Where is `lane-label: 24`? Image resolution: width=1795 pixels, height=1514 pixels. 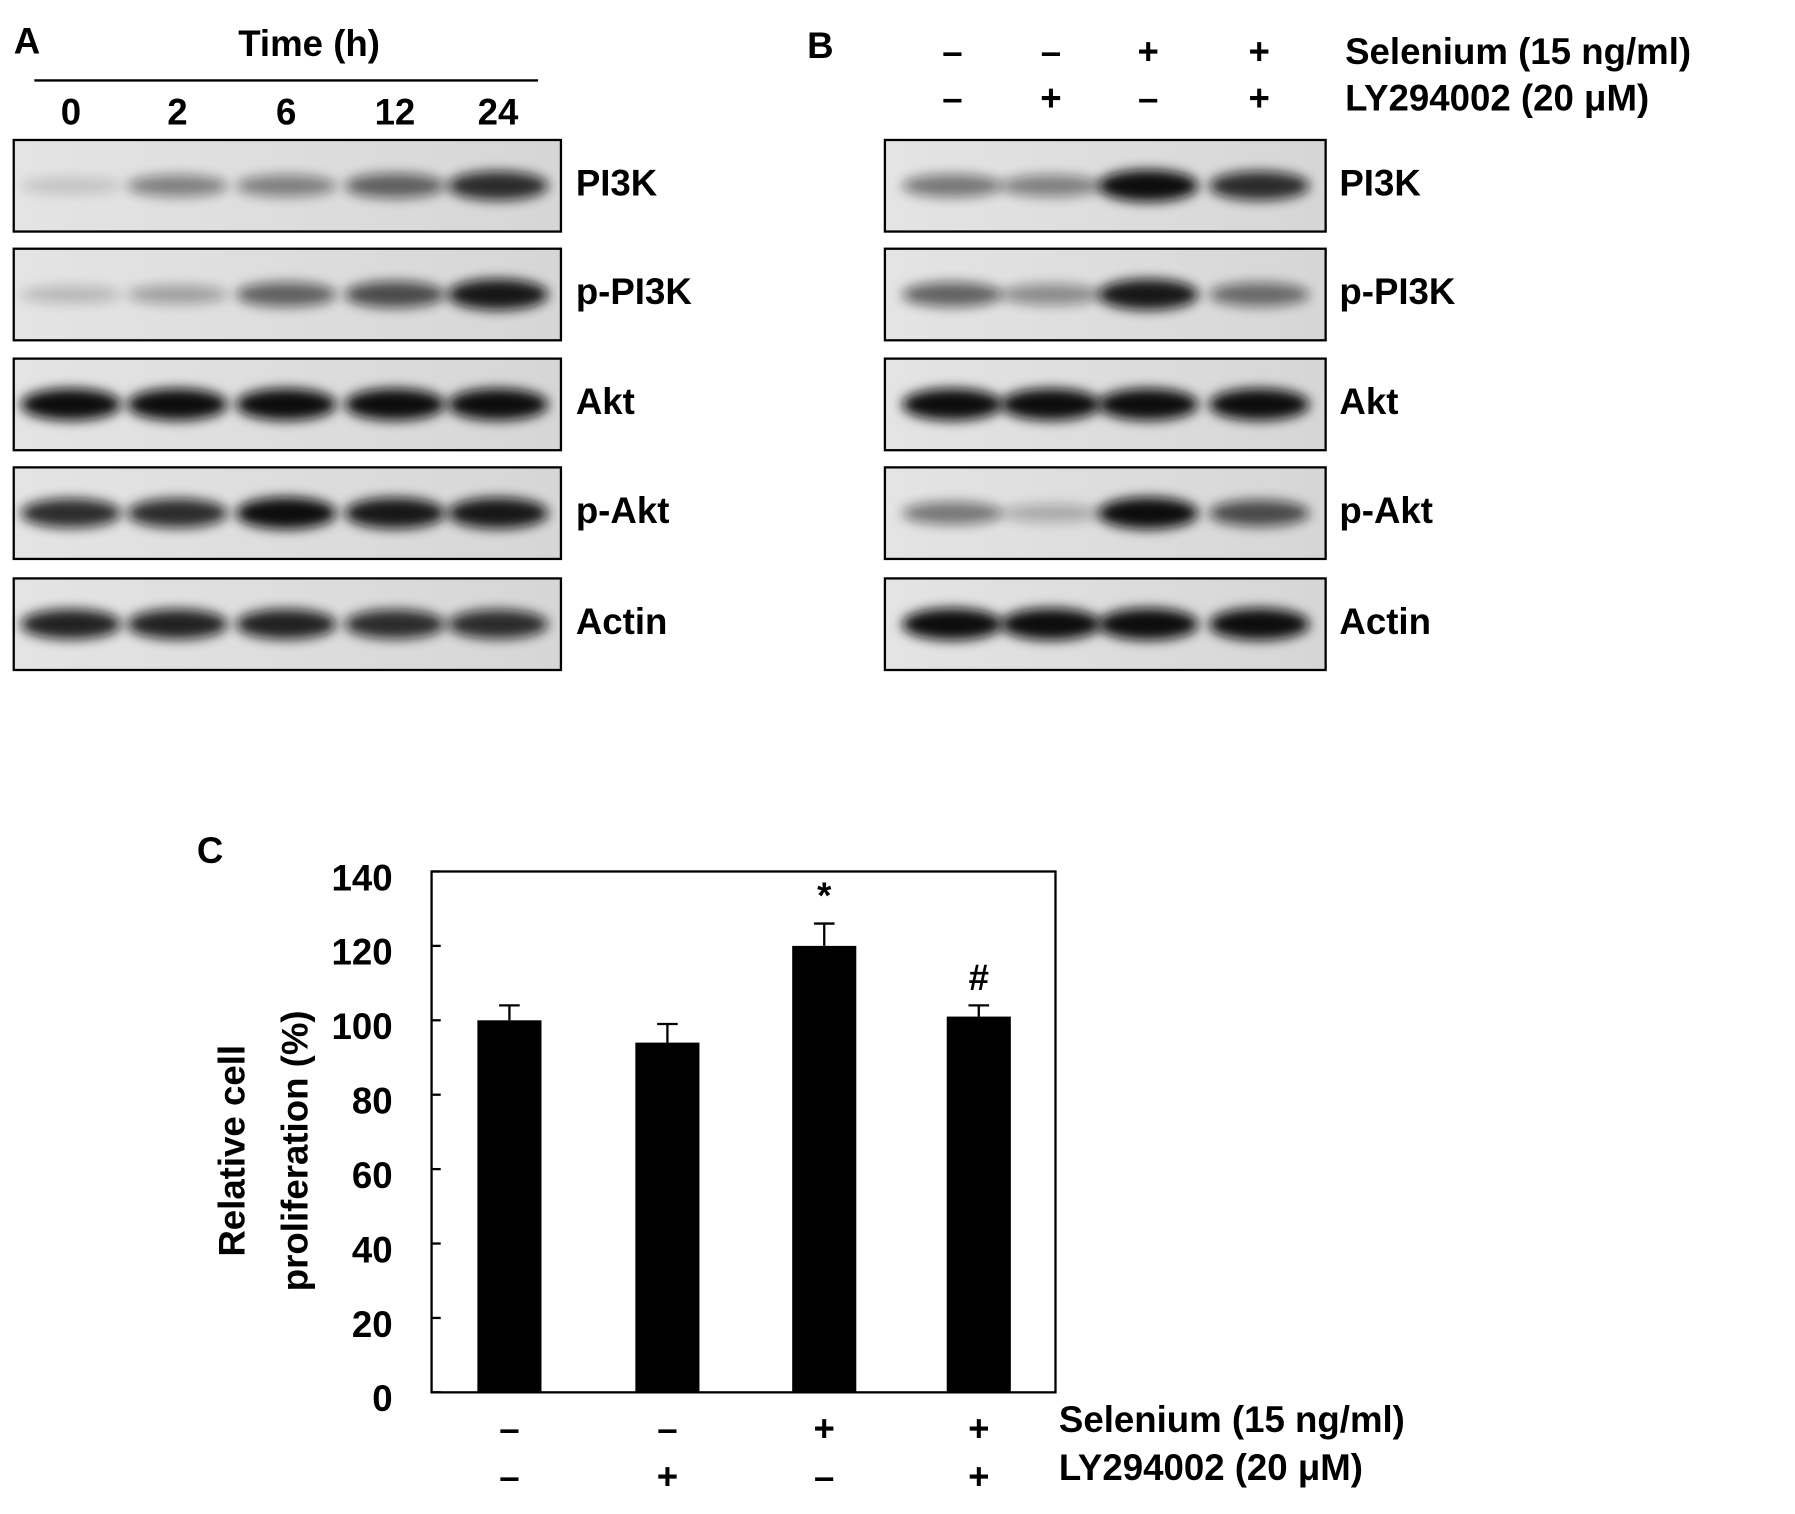
lane-label: 24 is located at coordinates (498, 111).